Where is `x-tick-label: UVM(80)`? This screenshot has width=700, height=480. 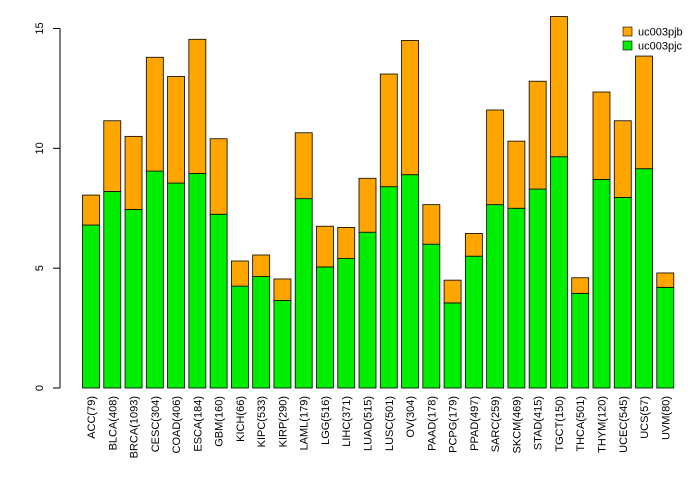
x-tick-label: UVM(80) is located at coordinates (666, 418).